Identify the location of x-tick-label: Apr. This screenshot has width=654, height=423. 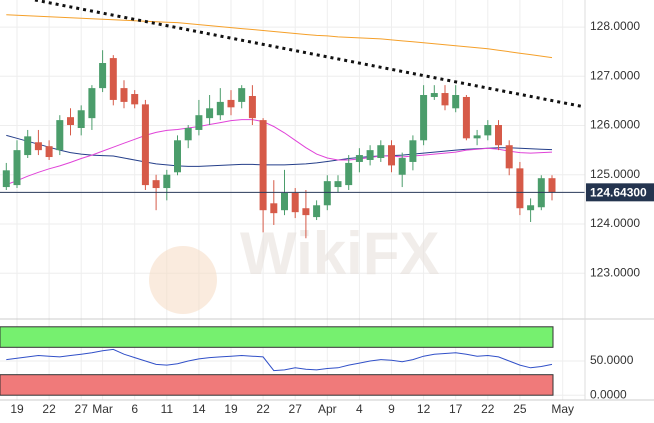
(327, 409).